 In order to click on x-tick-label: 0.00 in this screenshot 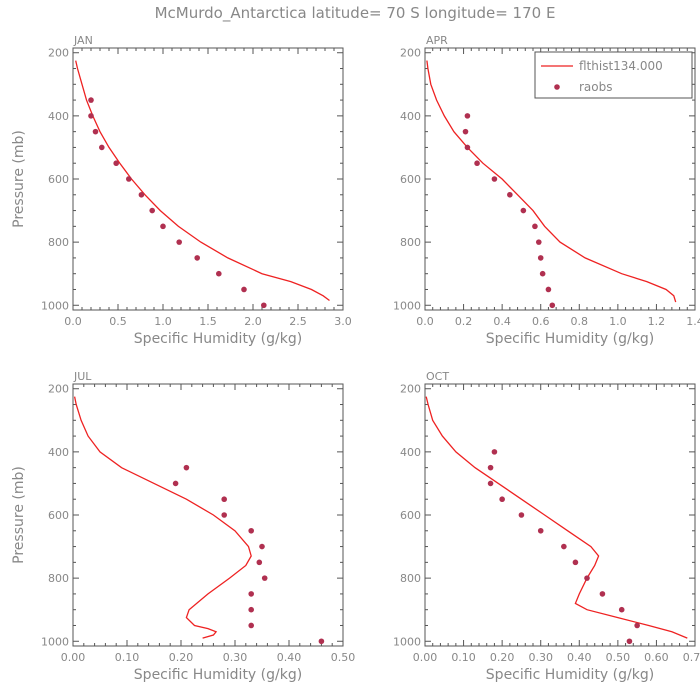, I will do `click(425, 657)`.